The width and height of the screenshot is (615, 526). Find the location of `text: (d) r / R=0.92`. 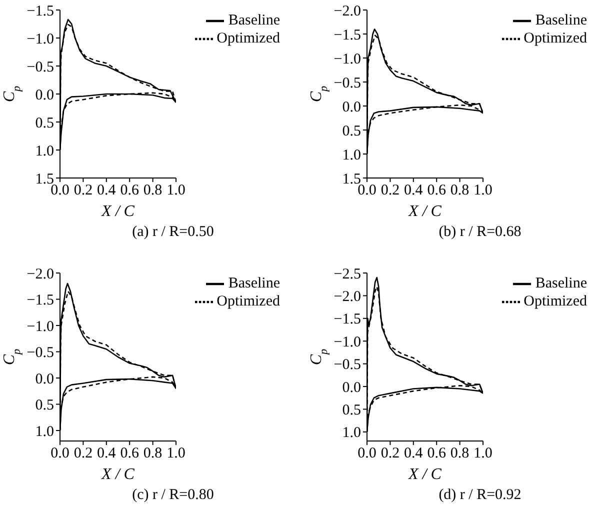

text: (d) r / R=0.92 is located at coordinates (480, 495).